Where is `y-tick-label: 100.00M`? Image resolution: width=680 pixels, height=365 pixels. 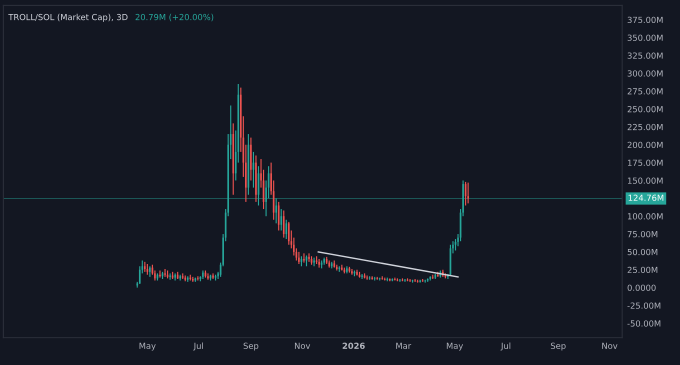
y-tick-label: 100.00M is located at coordinates (645, 216).